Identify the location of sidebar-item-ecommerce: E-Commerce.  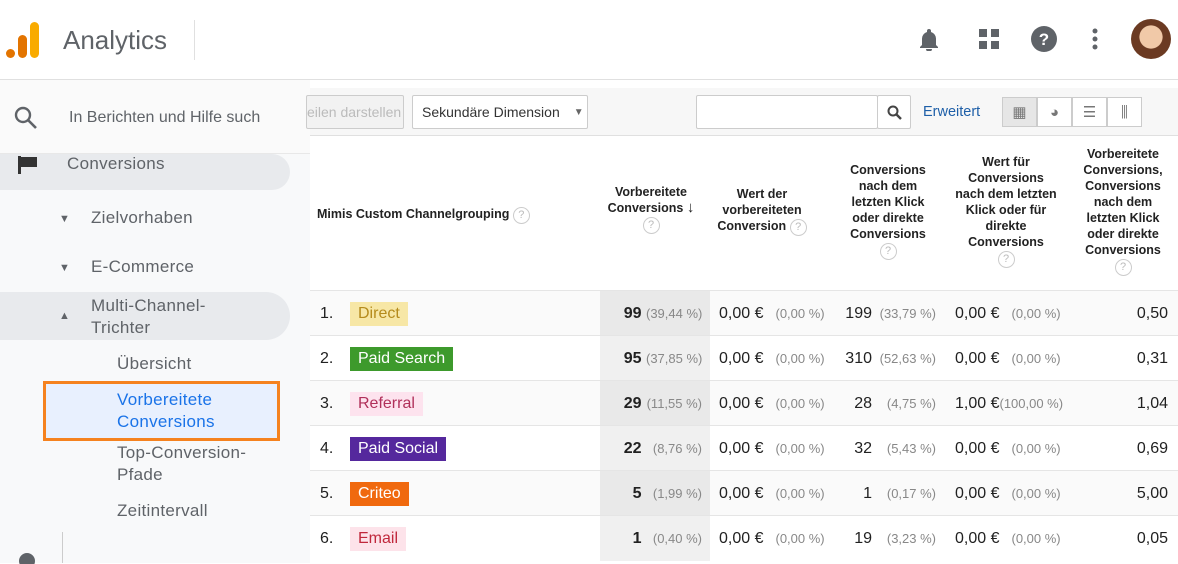
(143, 266).